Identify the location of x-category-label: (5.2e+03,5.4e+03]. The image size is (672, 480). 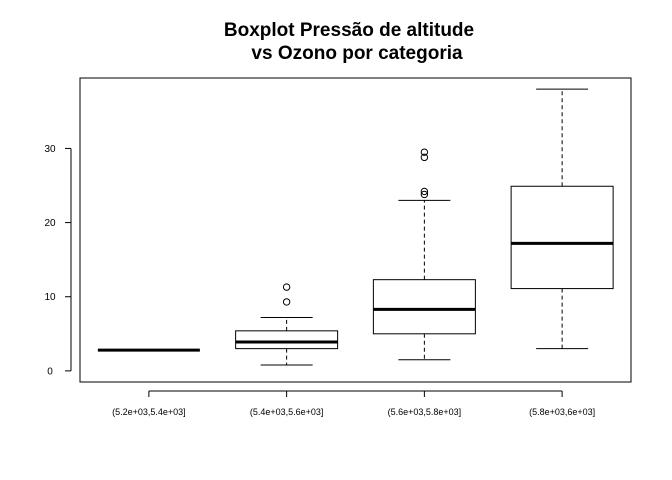
(149, 412).